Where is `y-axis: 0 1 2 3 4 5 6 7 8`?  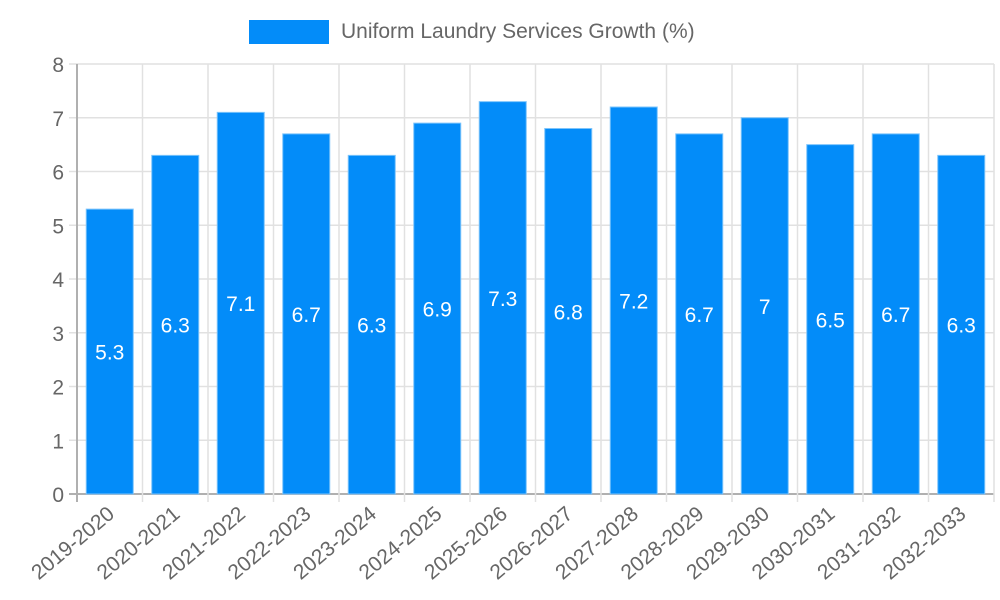 y-axis: 0 1 2 3 4 5 6 7 8 is located at coordinates (58, 280).